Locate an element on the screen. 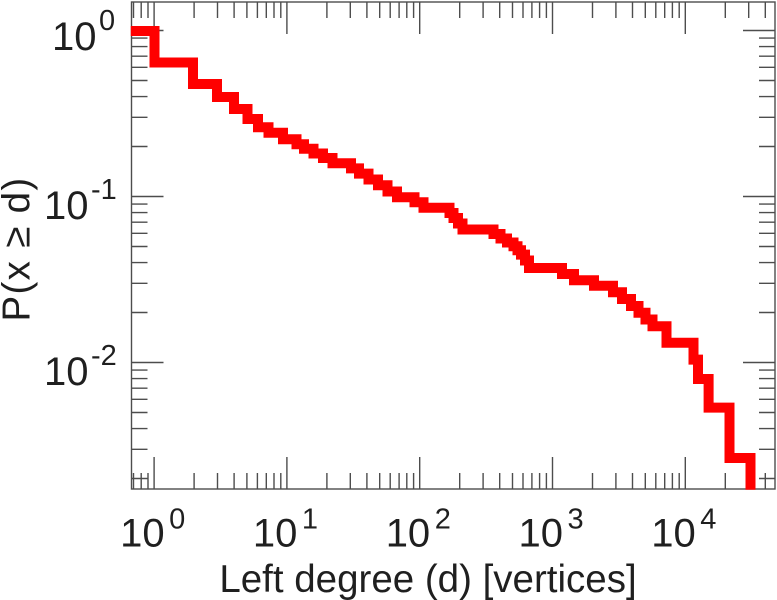  svg-text: 3 is located at coordinates (576, 520).